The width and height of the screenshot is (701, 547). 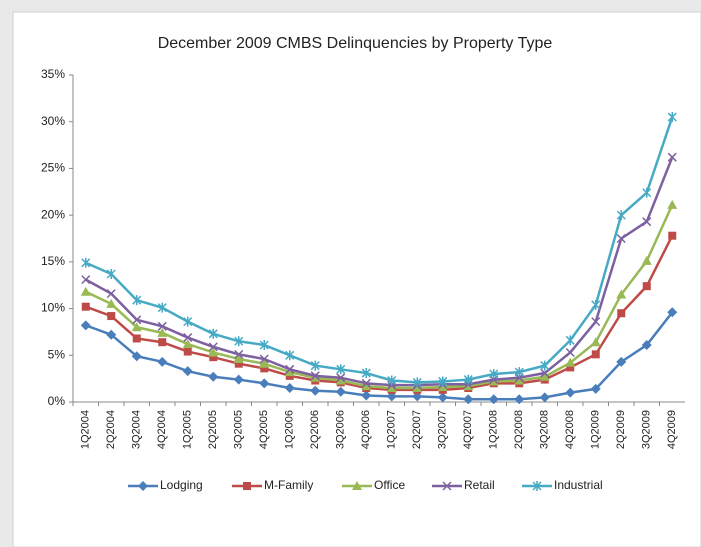 What do you see at coordinates (162, 429) in the screenshot?
I see `x-tick-label: 4Q2004` at bounding box center [162, 429].